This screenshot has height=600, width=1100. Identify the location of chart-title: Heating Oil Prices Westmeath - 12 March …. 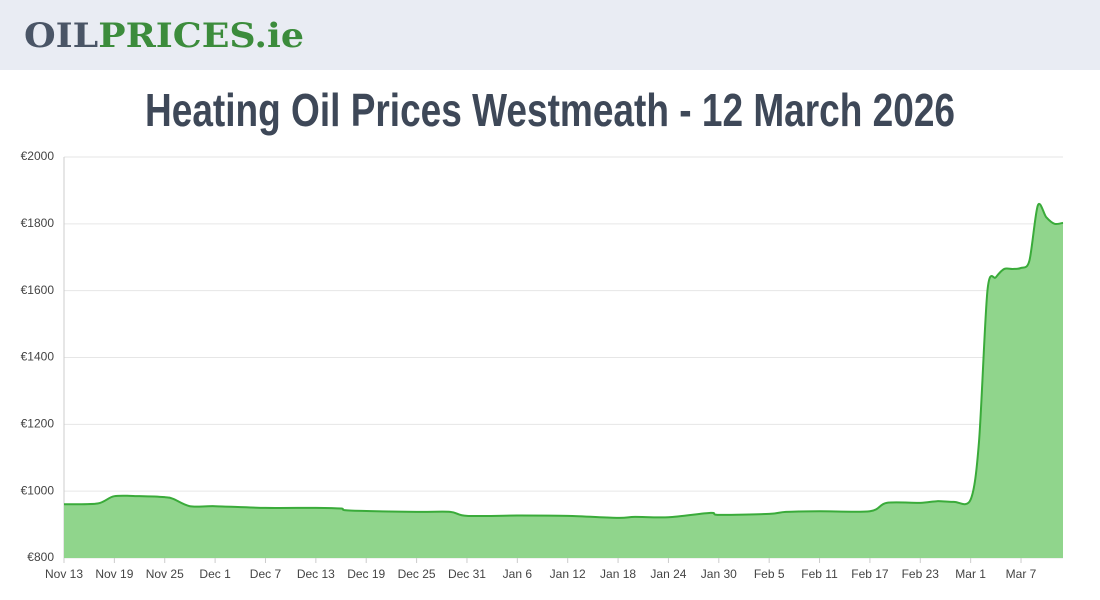
(550, 110).